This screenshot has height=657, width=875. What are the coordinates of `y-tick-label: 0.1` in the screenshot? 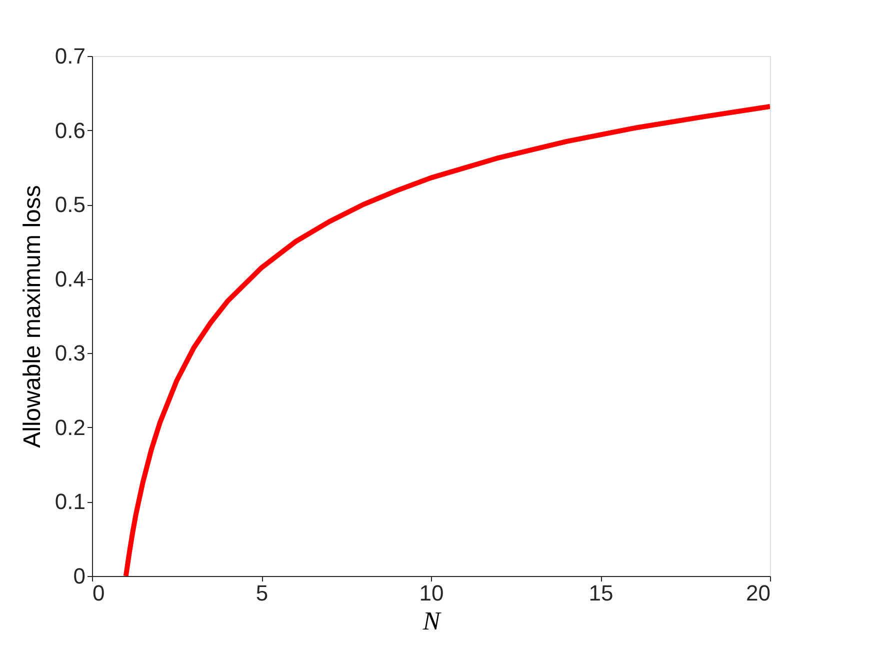 It's located at (70, 501).